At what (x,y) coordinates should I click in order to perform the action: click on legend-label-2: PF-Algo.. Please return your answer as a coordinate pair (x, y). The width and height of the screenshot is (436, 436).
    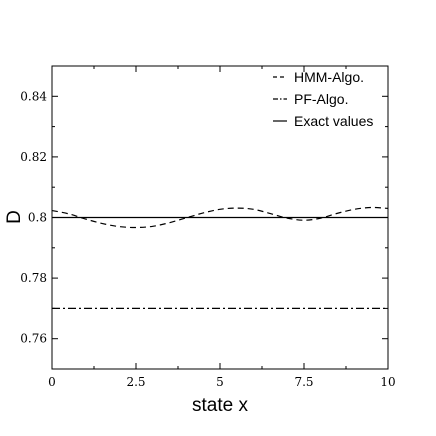
    Looking at the image, I should click on (321, 99).